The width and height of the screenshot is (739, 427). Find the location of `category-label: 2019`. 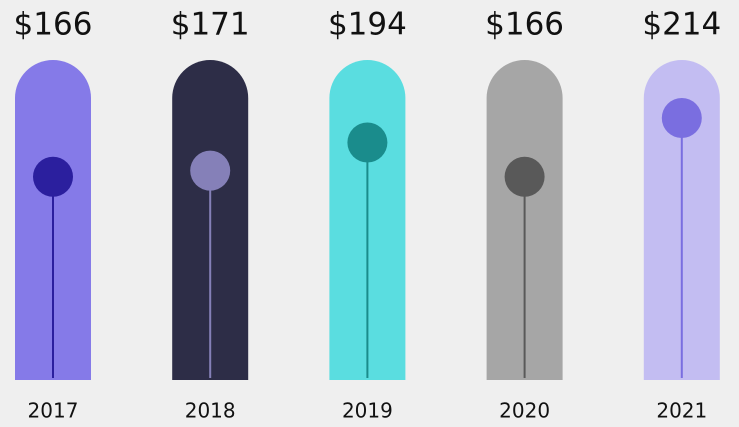

category-label: 2019 is located at coordinates (367, 411).